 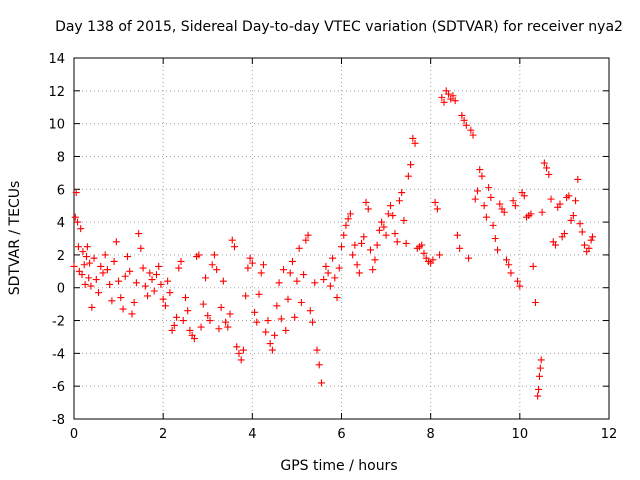 What do you see at coordinates (520, 434) in the screenshot?
I see `x-tick-label: 10` at bounding box center [520, 434].